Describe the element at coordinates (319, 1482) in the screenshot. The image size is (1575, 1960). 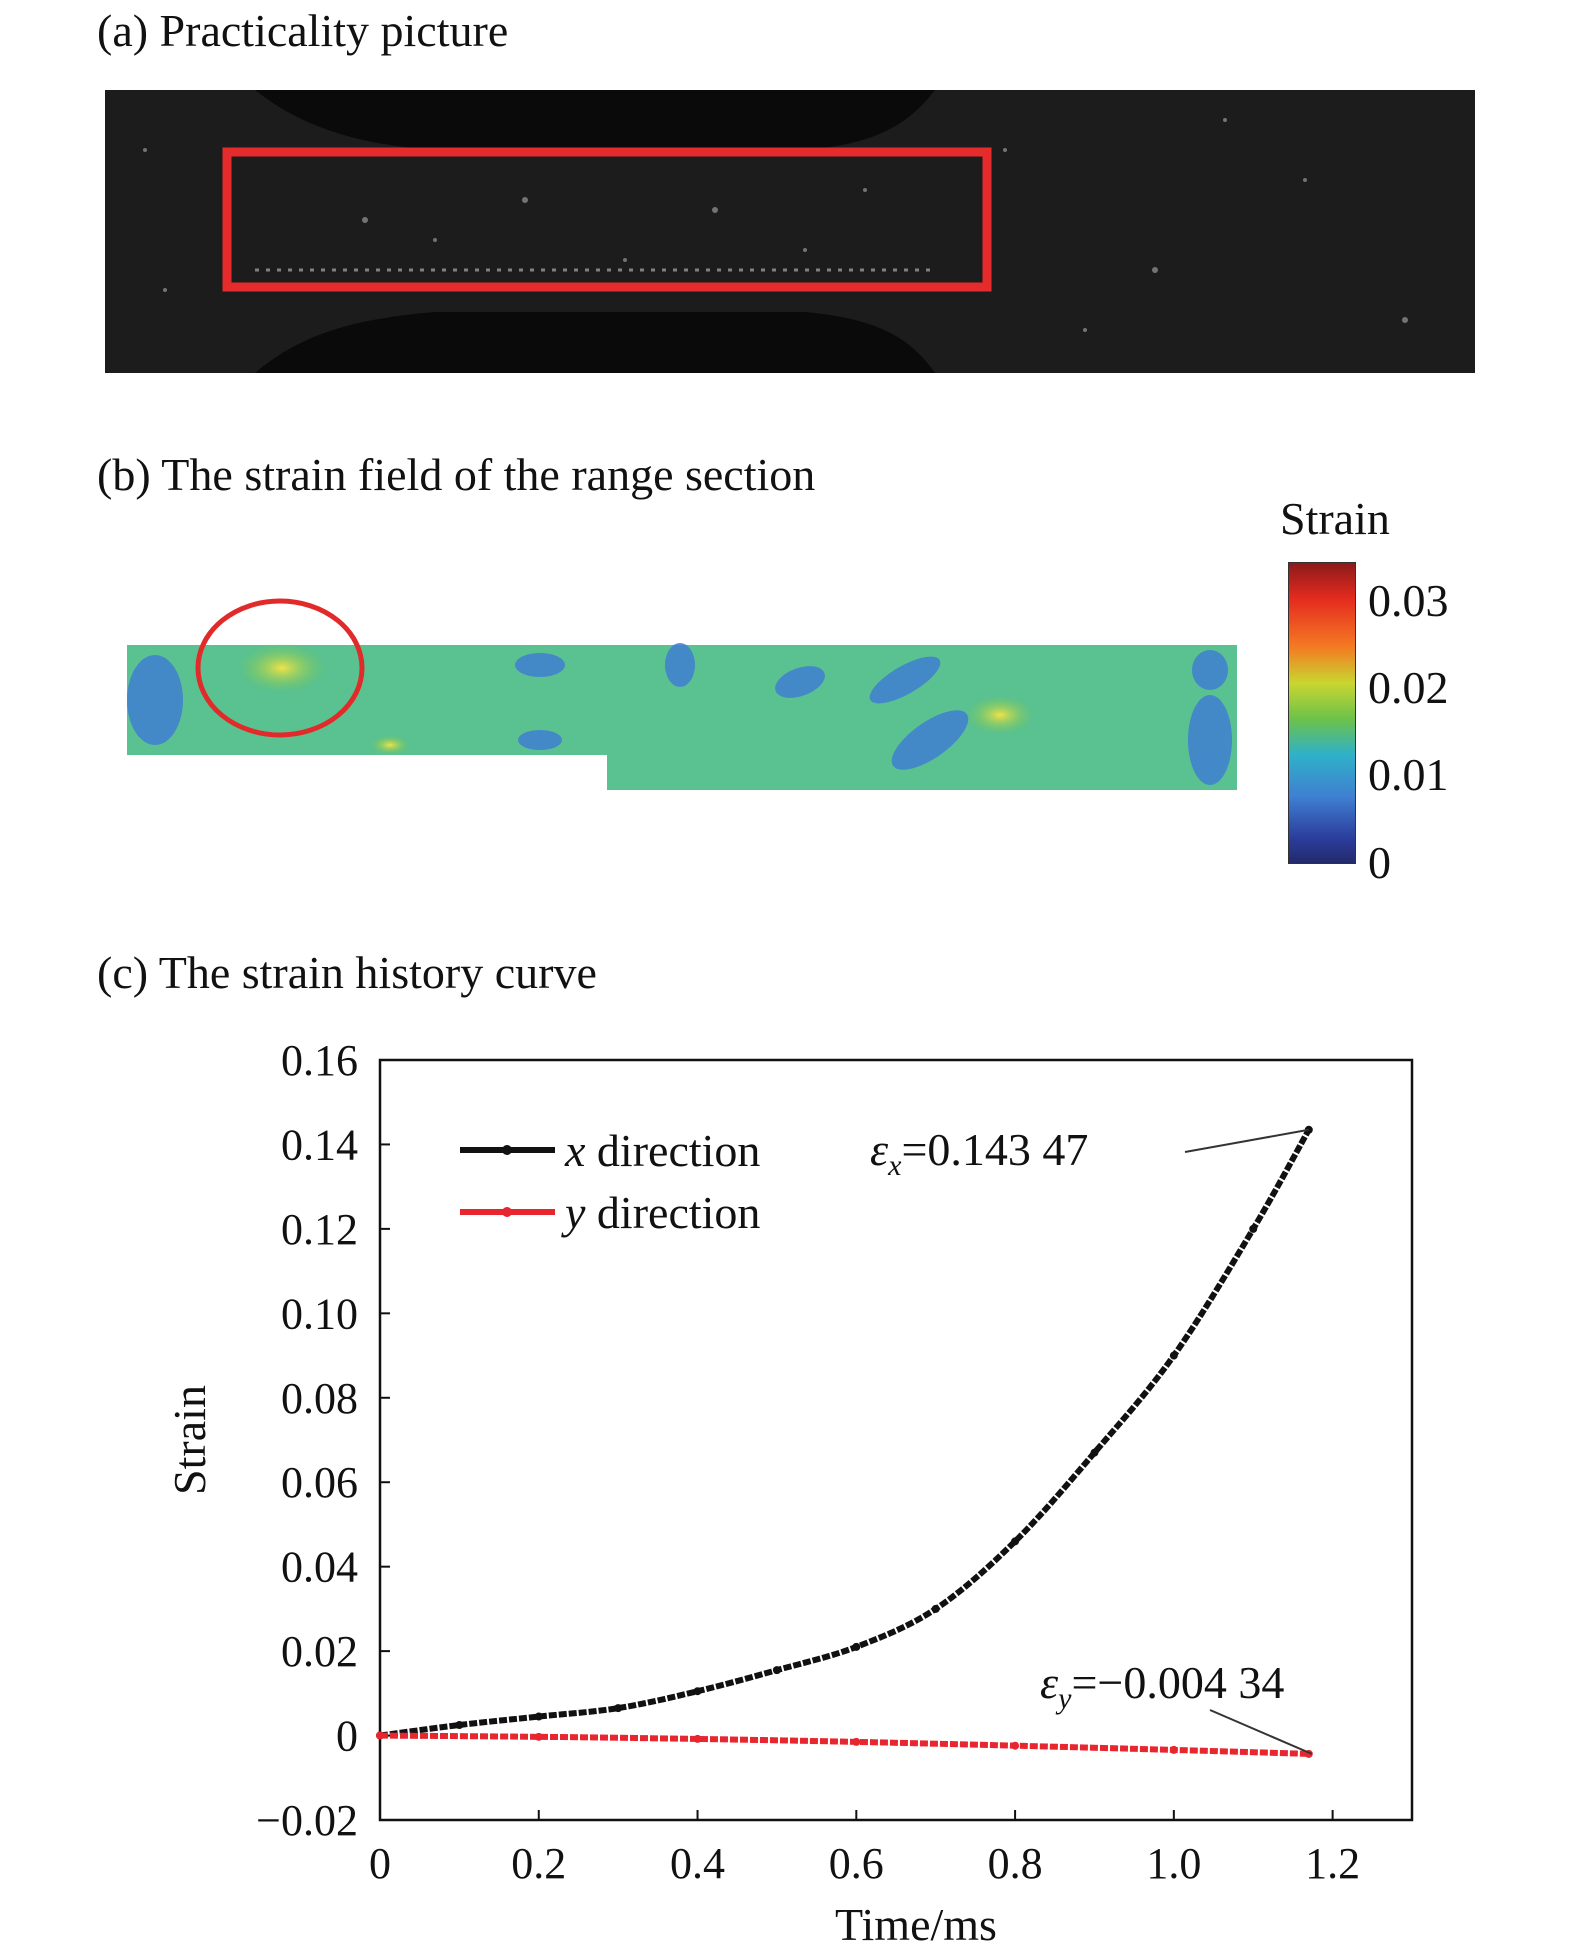
I see `y-tick-label: 0.06` at that location.